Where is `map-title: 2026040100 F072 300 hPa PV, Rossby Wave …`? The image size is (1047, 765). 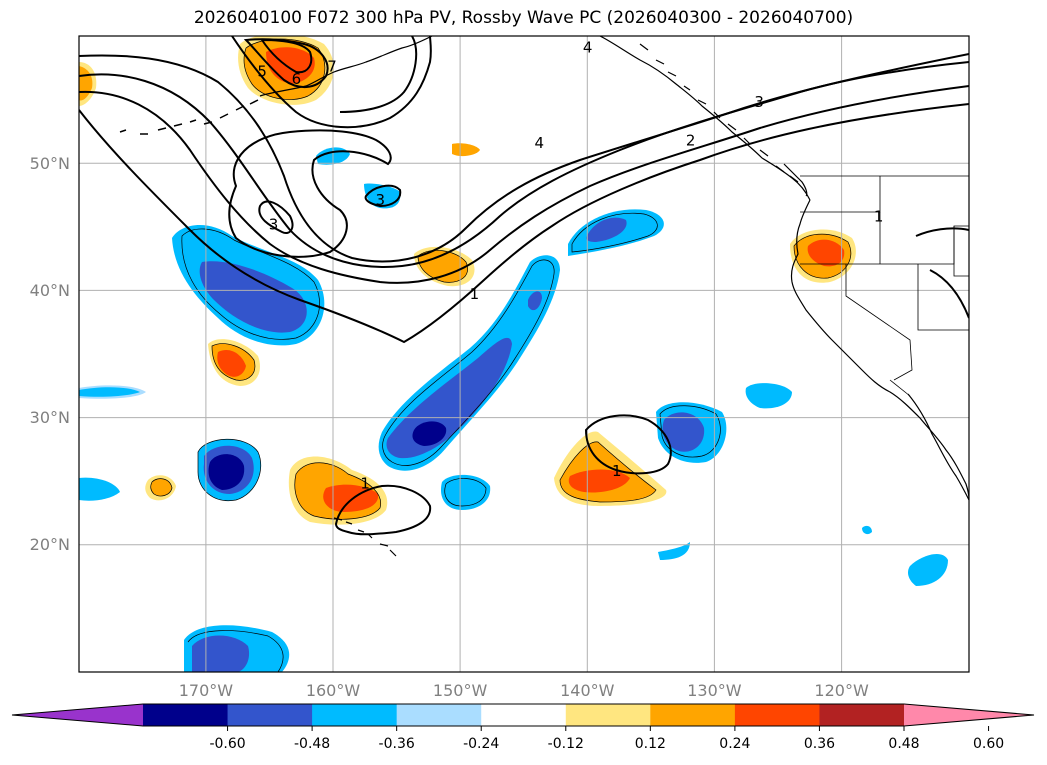
map-title: 2026040100 F072 300 hPa PV, Rossby Wave … is located at coordinates (523, 18).